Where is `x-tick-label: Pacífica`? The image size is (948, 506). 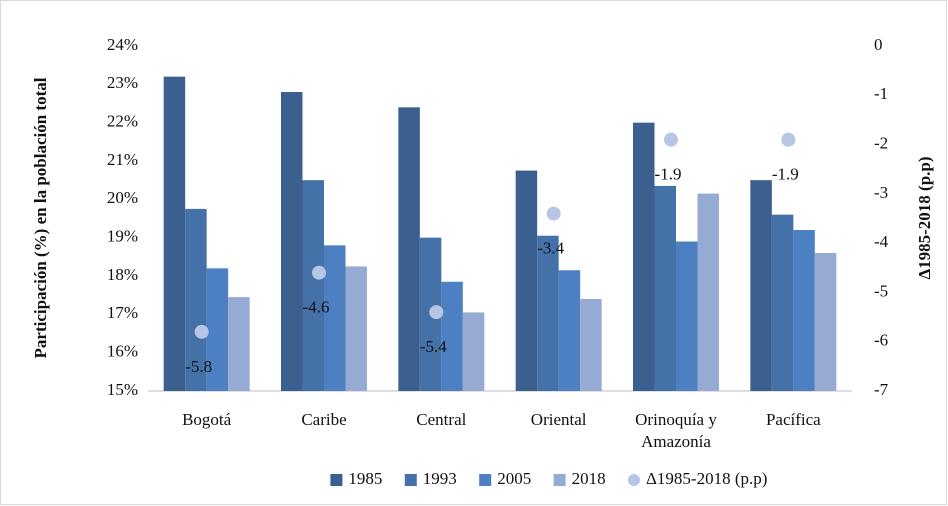
x-tick-label: Pacífica is located at coordinates (793, 419).